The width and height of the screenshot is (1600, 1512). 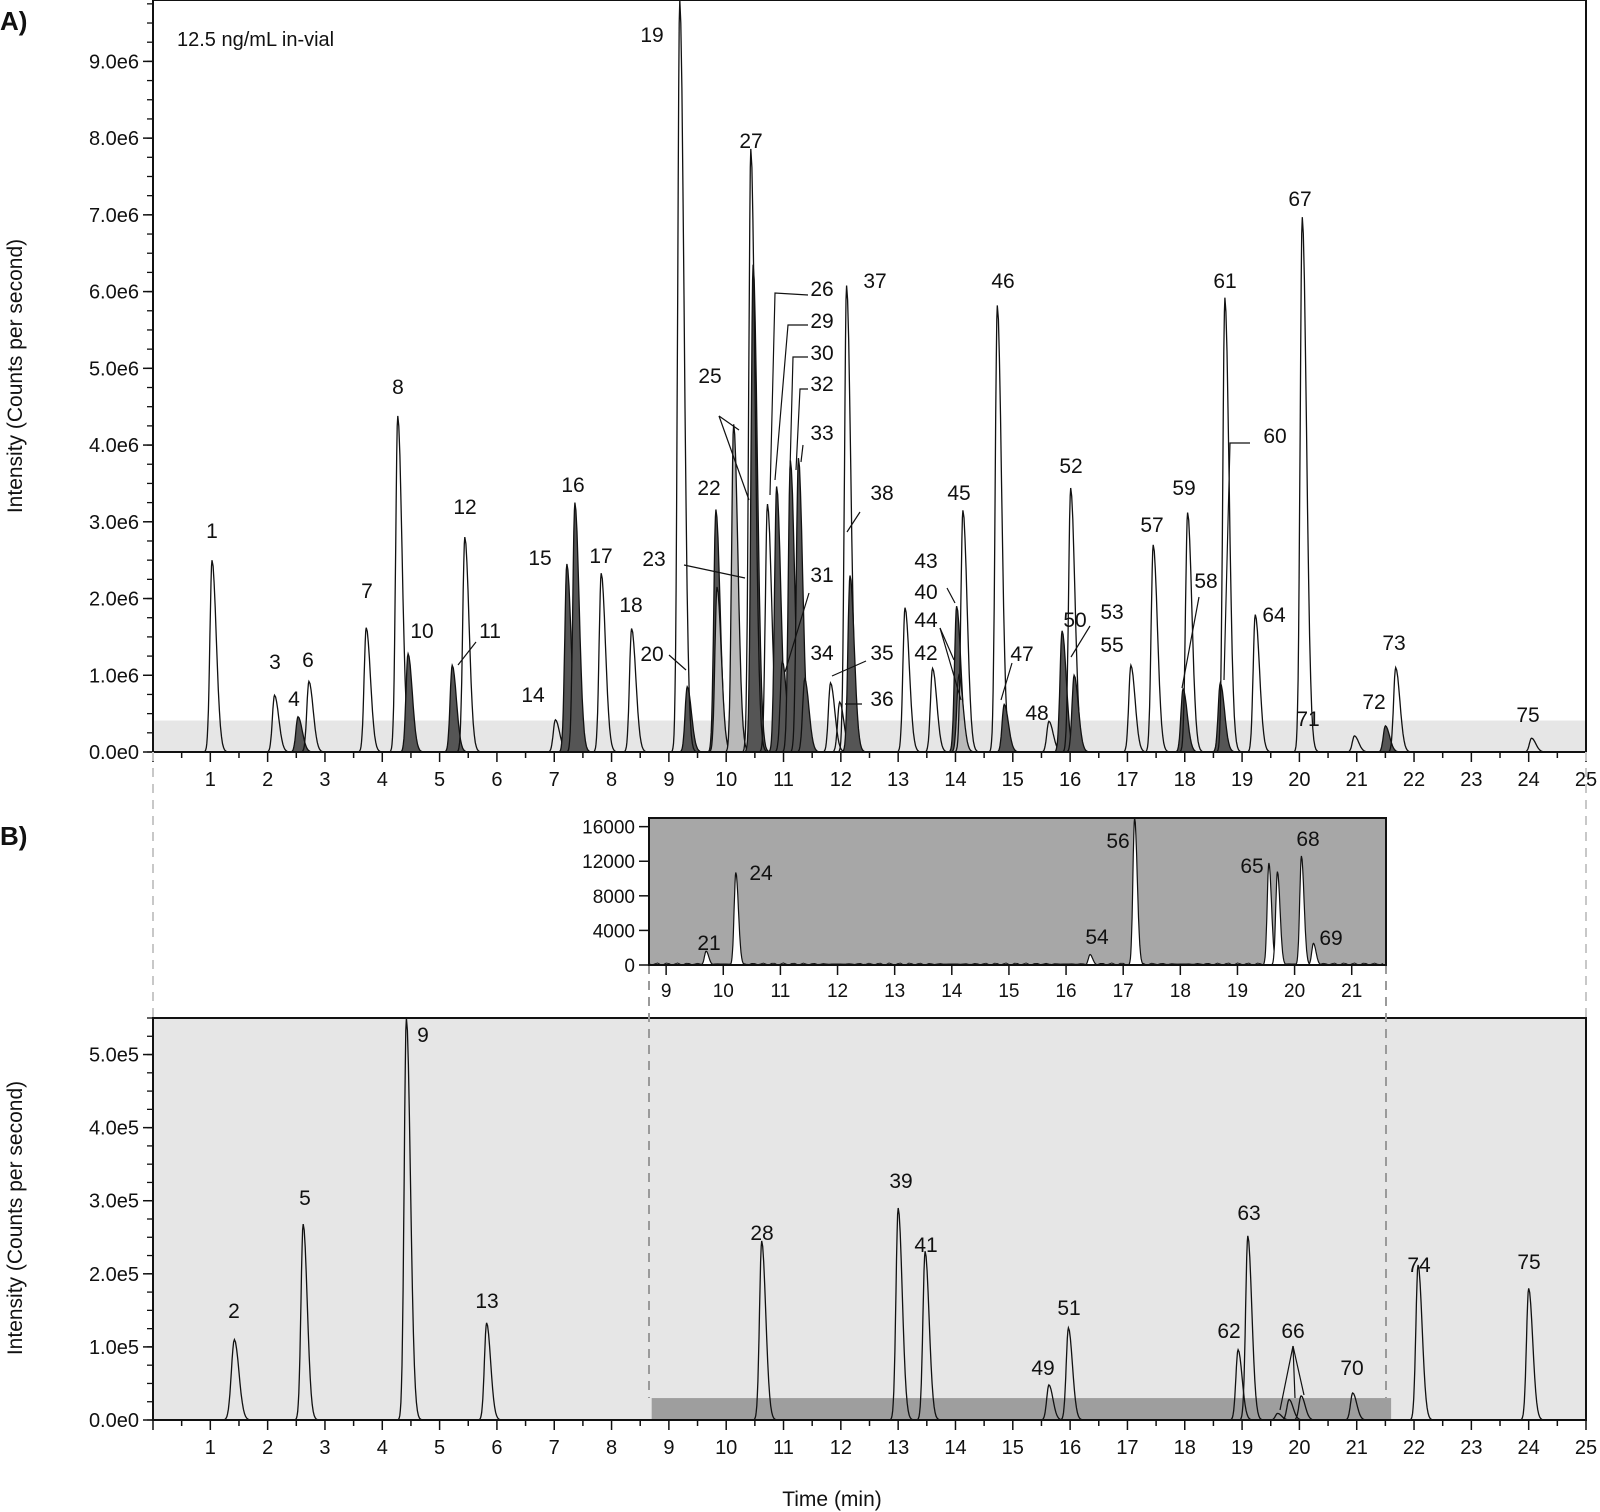 What do you see at coordinates (1002, 281) in the screenshot?
I see `peak-label-46: 46` at bounding box center [1002, 281].